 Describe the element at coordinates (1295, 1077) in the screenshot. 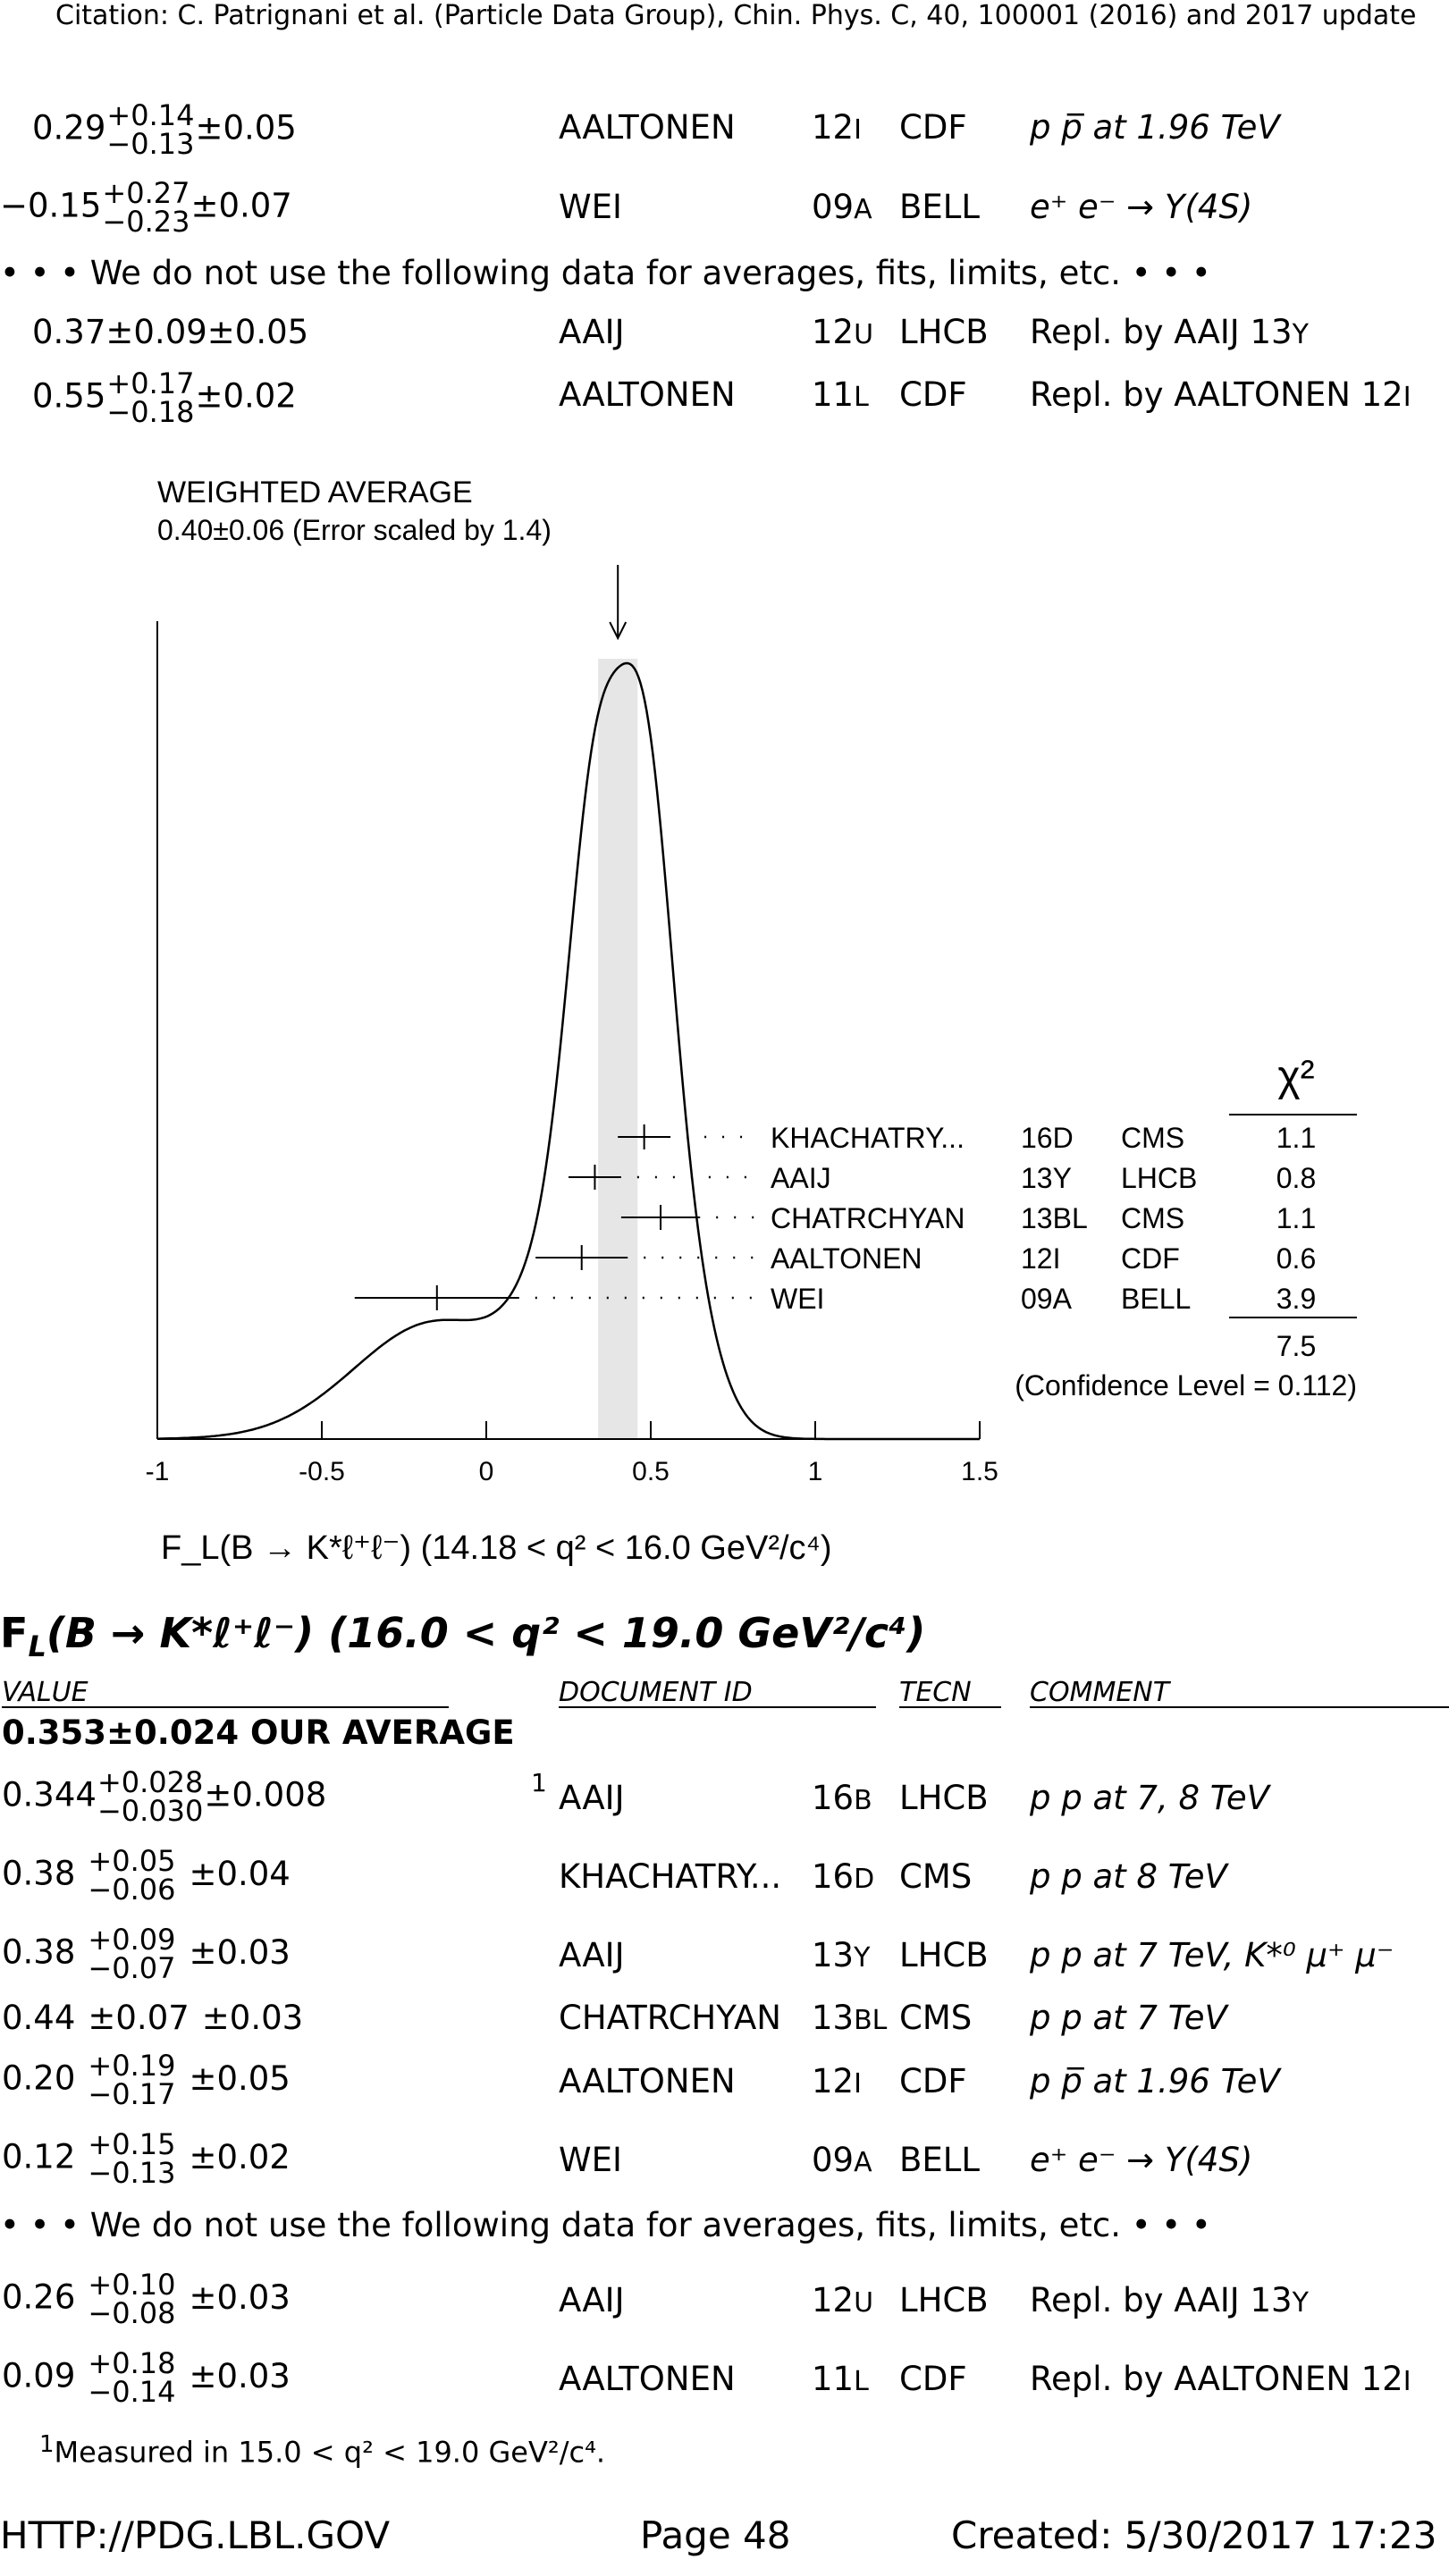

I see `chi2-header: χ²` at that location.